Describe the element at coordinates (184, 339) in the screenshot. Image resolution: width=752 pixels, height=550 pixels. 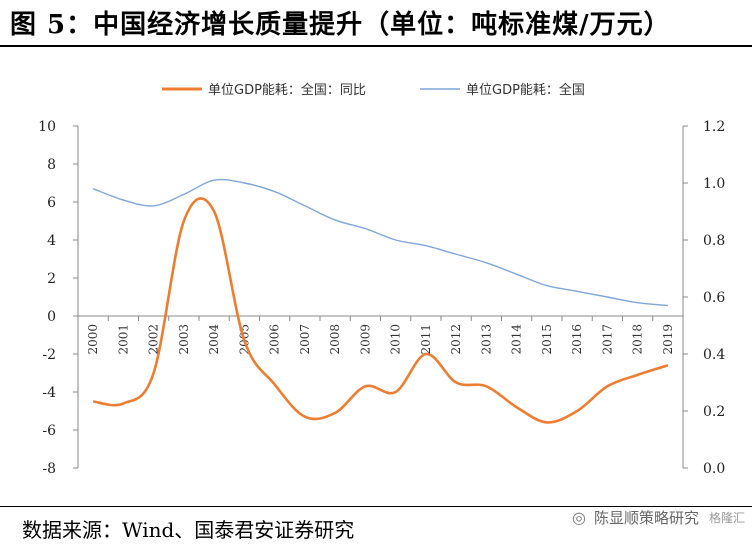
I see `x-tick-label: 2003` at that location.